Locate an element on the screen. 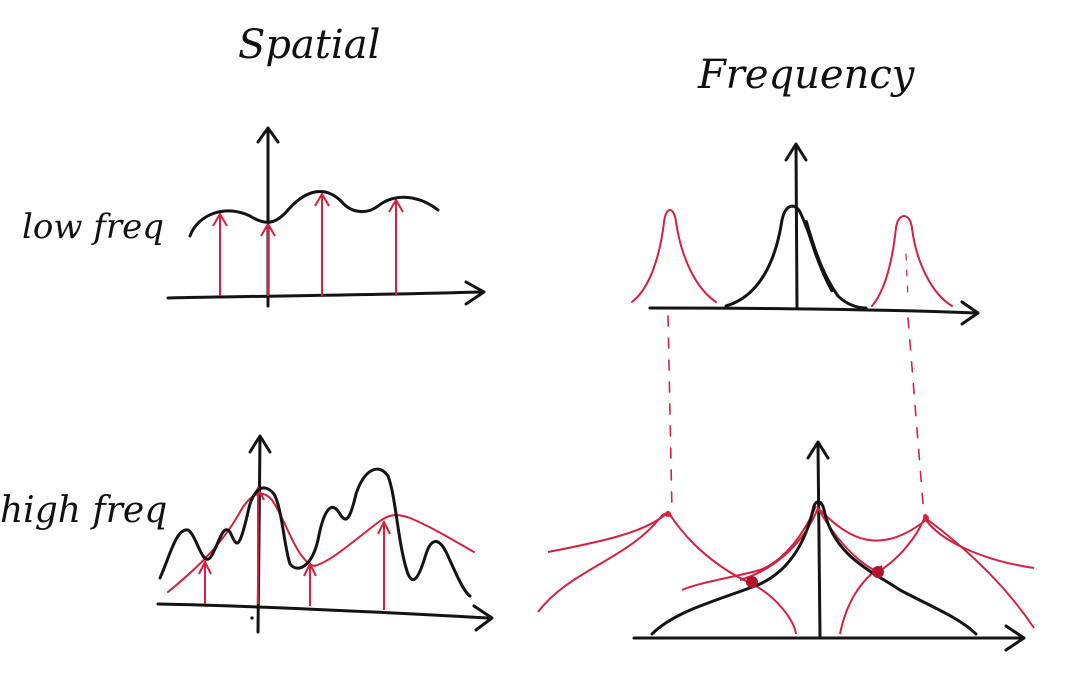 The height and width of the screenshot is (674, 1085). guide-dashed-left is located at coordinates (670, 414).